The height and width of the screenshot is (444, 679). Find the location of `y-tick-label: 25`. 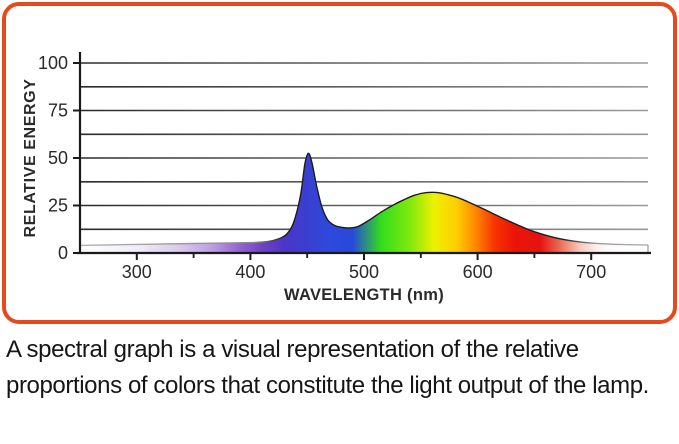

y-tick-label: 25 is located at coordinates (58, 206).